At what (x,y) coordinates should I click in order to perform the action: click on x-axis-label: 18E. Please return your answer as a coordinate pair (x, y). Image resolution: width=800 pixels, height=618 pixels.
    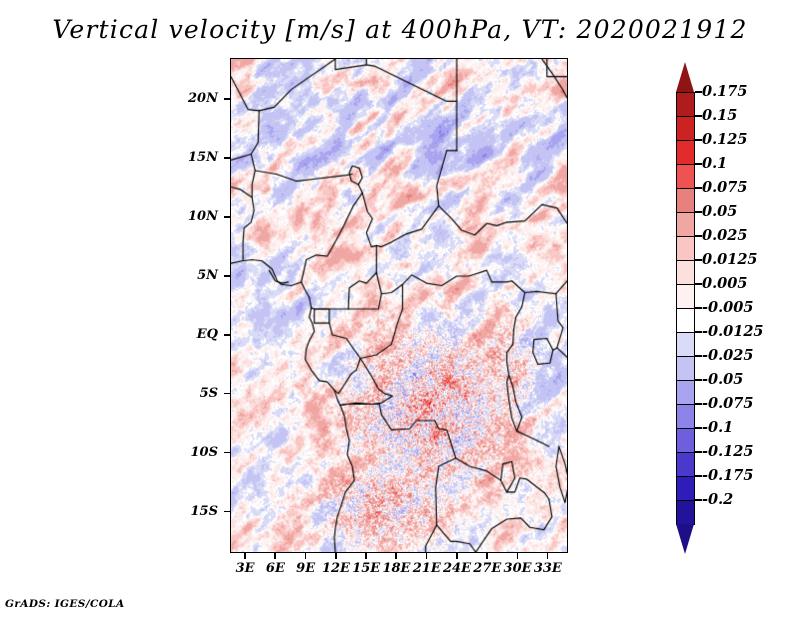
    Looking at the image, I should click on (396, 568).